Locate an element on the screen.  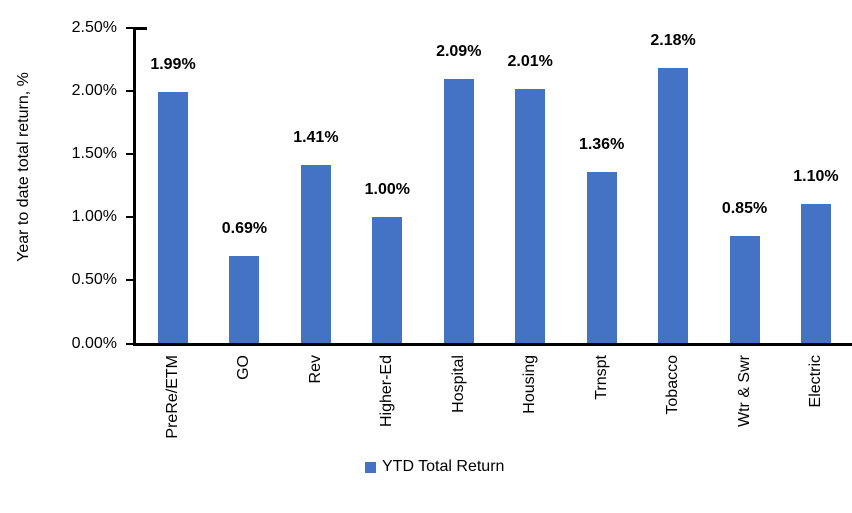
x-category-label: PreRe/ETM is located at coordinates (172, 397).